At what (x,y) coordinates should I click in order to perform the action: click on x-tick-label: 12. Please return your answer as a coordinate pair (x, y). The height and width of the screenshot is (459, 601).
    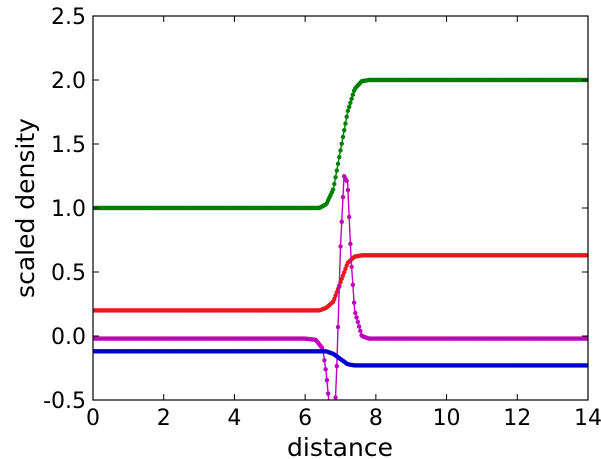
    Looking at the image, I should click on (517, 418).